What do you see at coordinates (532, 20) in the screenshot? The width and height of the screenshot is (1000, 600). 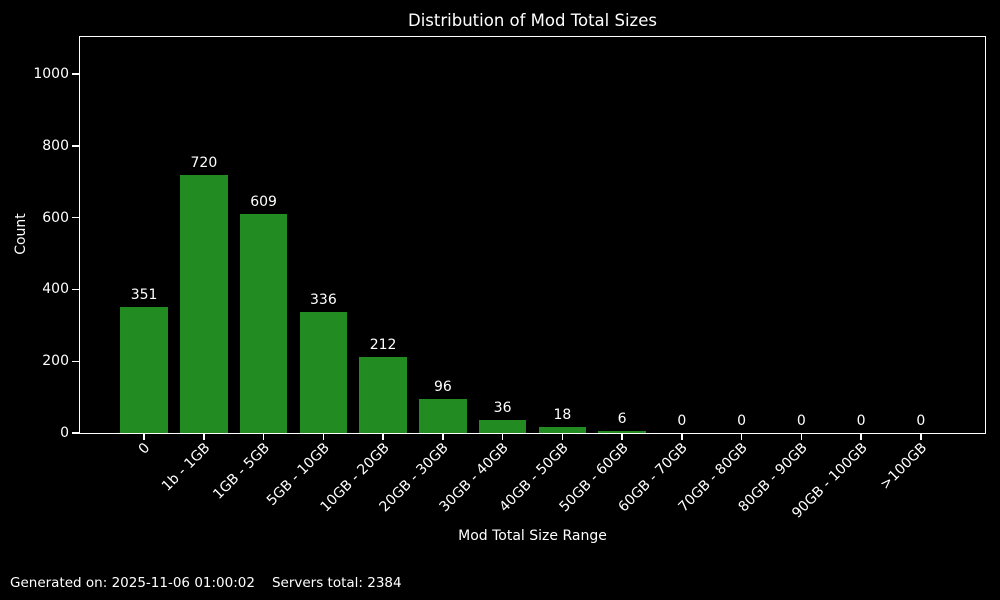 I see `chart-title: Distribution of Mod Total Sizes` at bounding box center [532, 20].